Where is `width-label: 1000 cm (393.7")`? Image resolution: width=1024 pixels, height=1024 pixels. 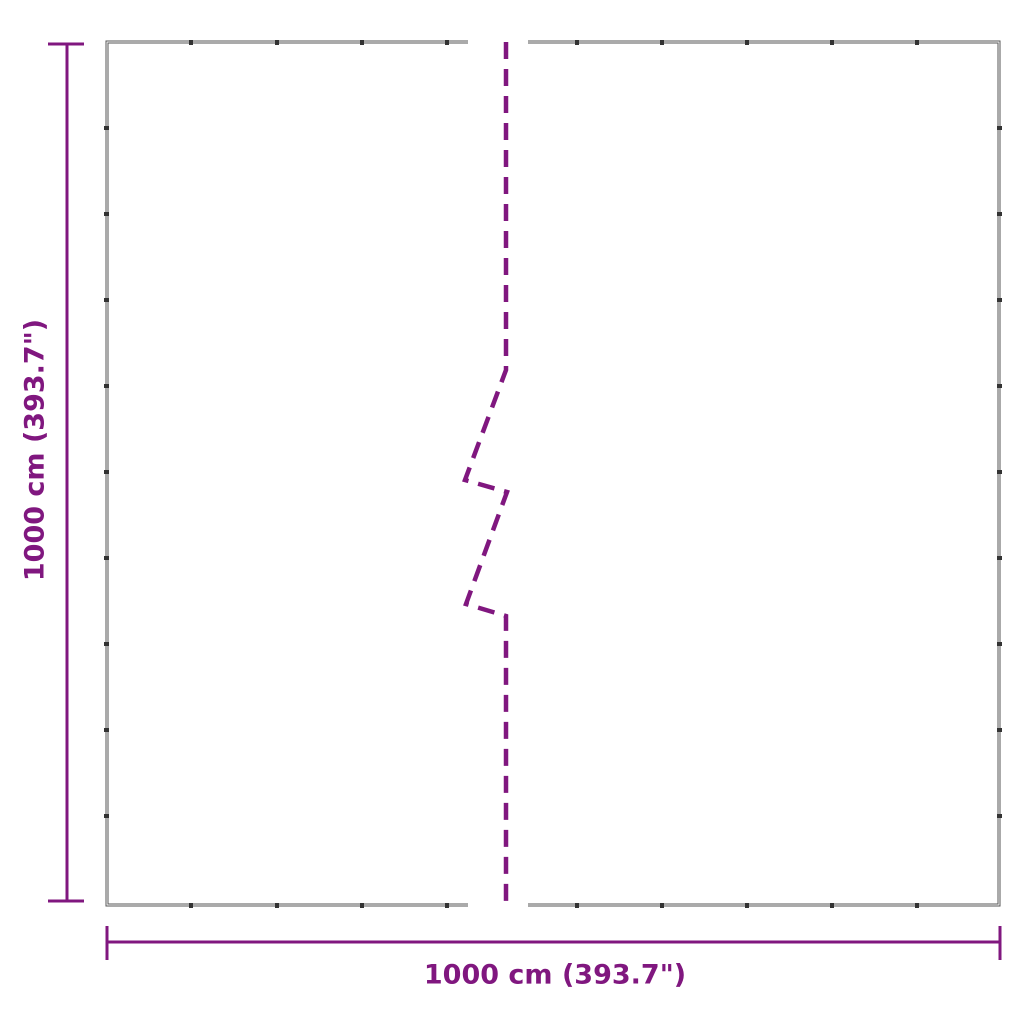 width-label: 1000 cm (393.7") is located at coordinates (555, 975).